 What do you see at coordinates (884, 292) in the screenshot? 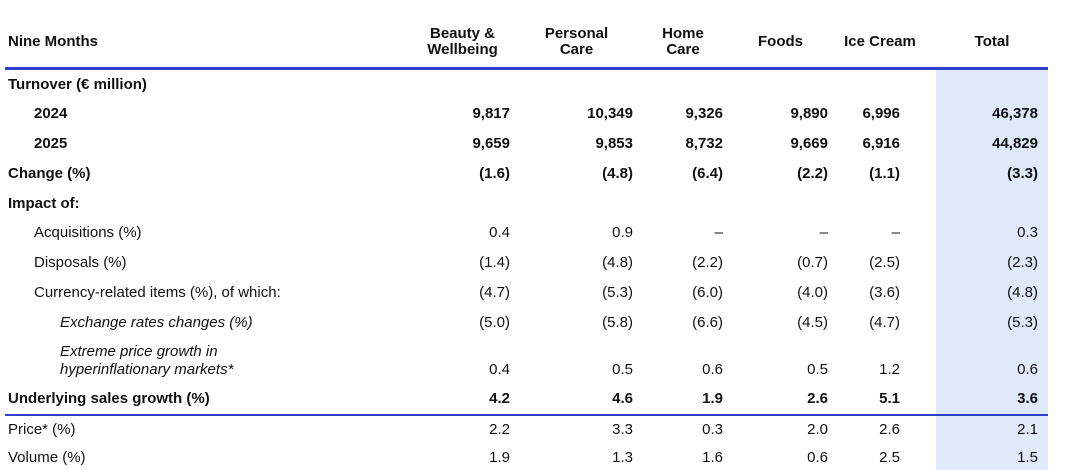
I see `value-cell: (3.6)` at bounding box center [884, 292].